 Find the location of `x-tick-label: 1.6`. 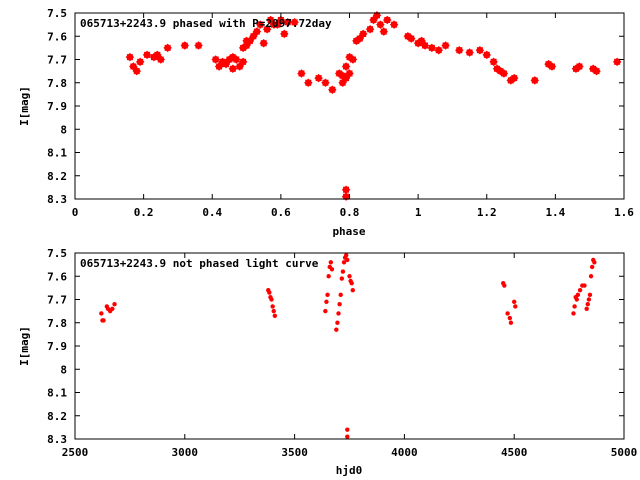

x-tick-label: 1.6 is located at coordinates (624, 212).